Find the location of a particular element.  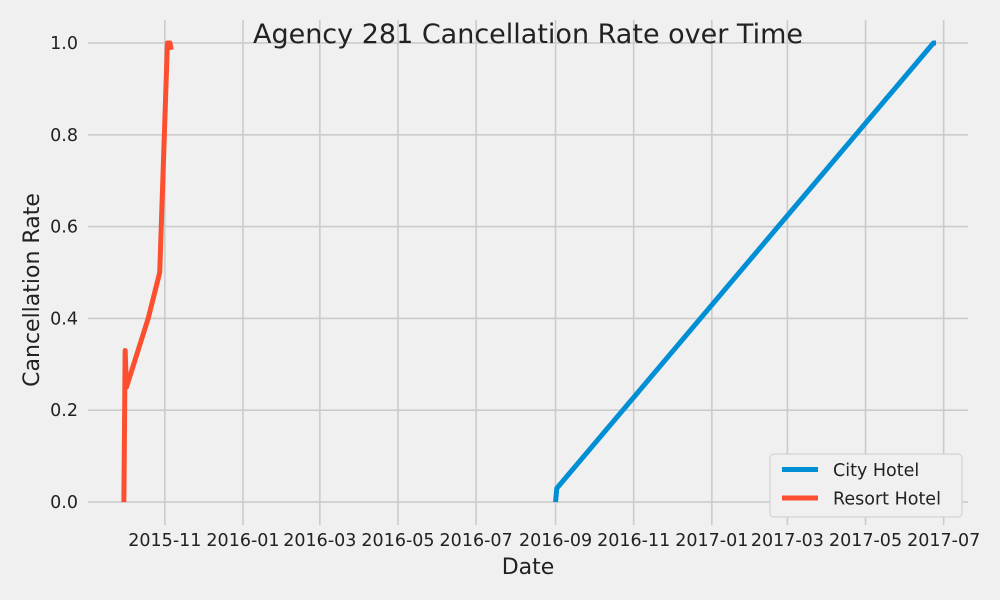

legend-label-city-hotel: City Hotel is located at coordinates (876, 471).